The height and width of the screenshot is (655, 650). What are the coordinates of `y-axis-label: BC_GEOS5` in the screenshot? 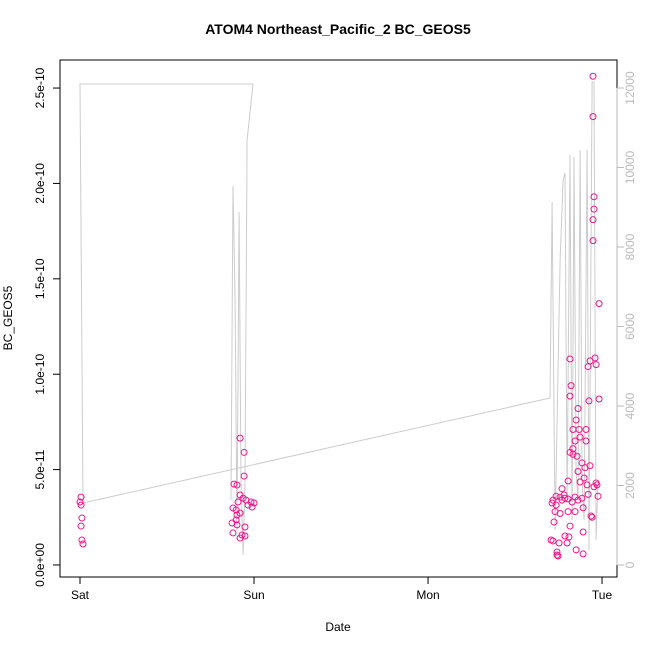 It's located at (8, 317).